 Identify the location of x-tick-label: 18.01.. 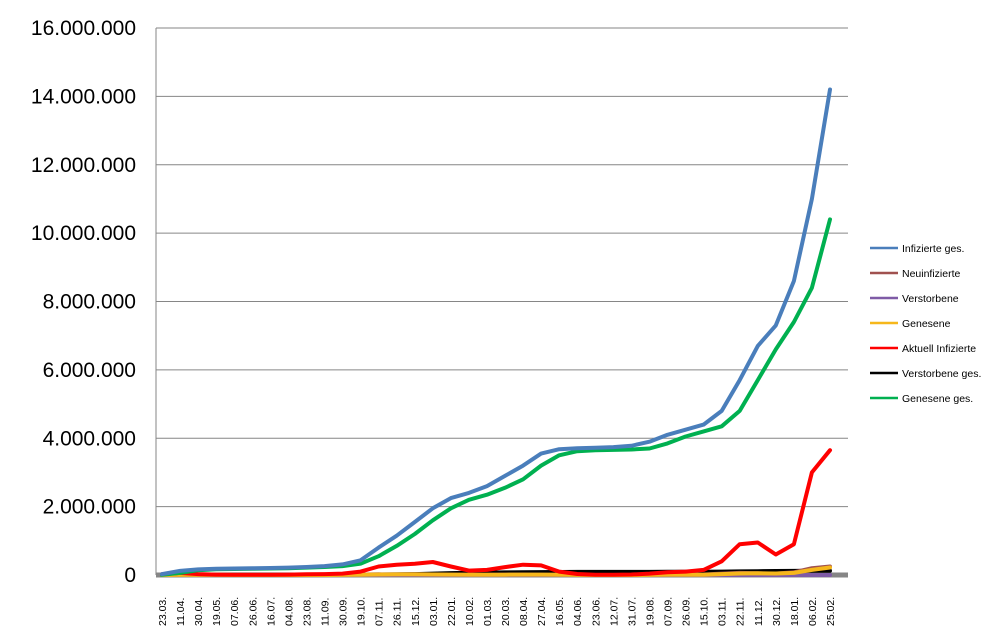
(795, 611).